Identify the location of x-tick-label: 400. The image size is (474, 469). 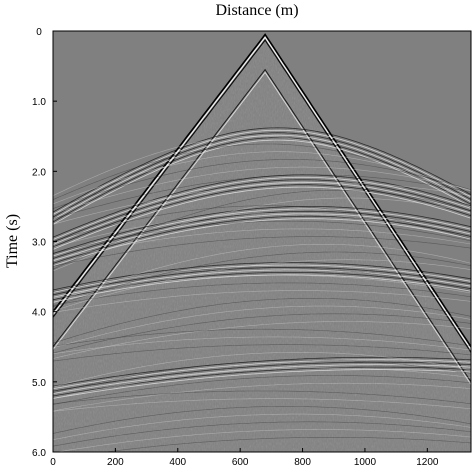
(177, 462).